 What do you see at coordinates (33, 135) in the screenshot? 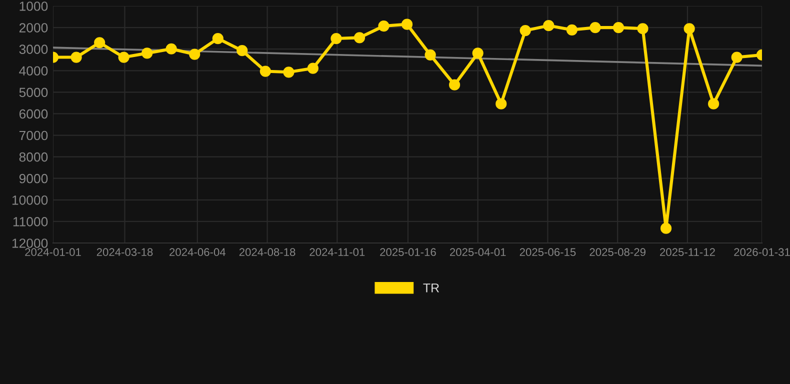
I see `y-tick-label: 7000` at bounding box center [33, 135].